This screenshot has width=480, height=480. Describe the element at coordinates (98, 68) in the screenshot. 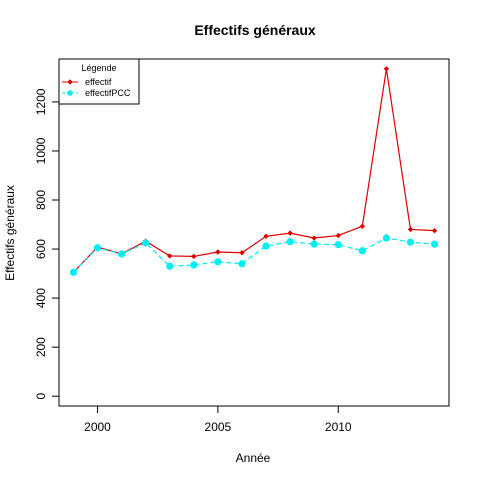

I see `legend-title: Légende` at that location.